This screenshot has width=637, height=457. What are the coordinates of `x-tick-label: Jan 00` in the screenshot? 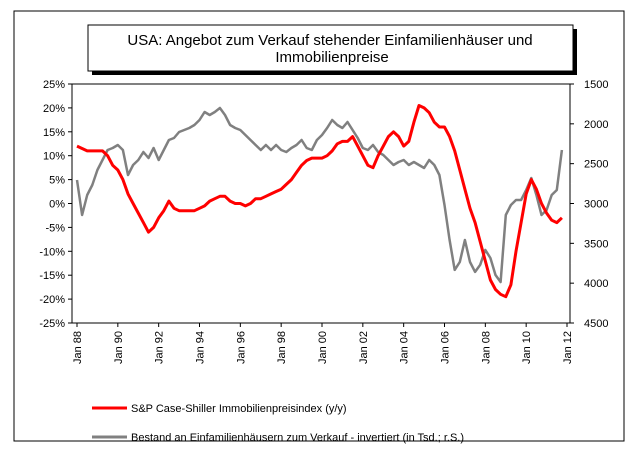 It's located at (323, 347).